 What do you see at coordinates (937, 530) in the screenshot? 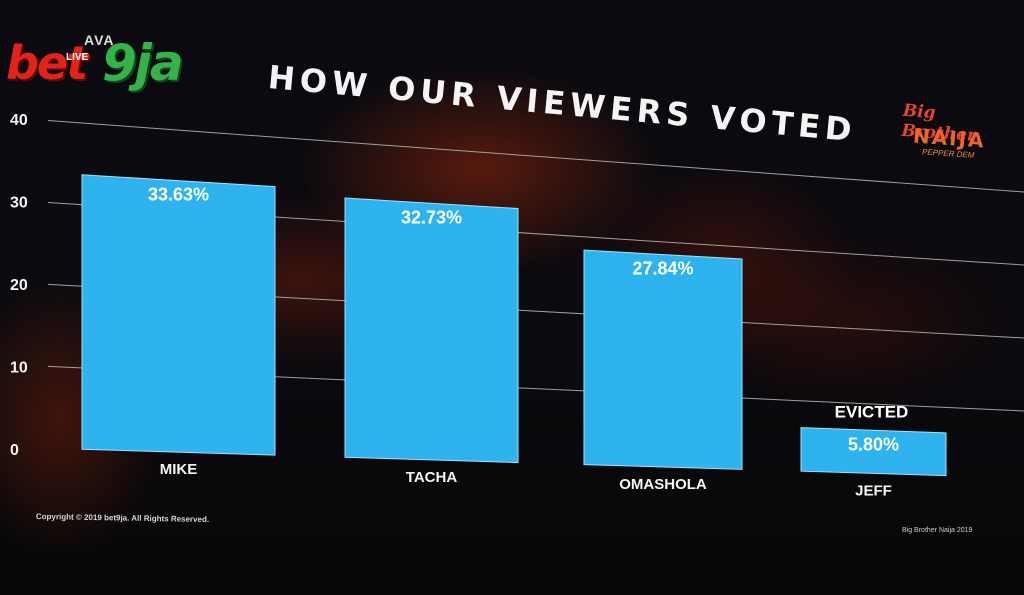
I see `footer-note: Big Brother Naija 2019` at bounding box center [937, 530].